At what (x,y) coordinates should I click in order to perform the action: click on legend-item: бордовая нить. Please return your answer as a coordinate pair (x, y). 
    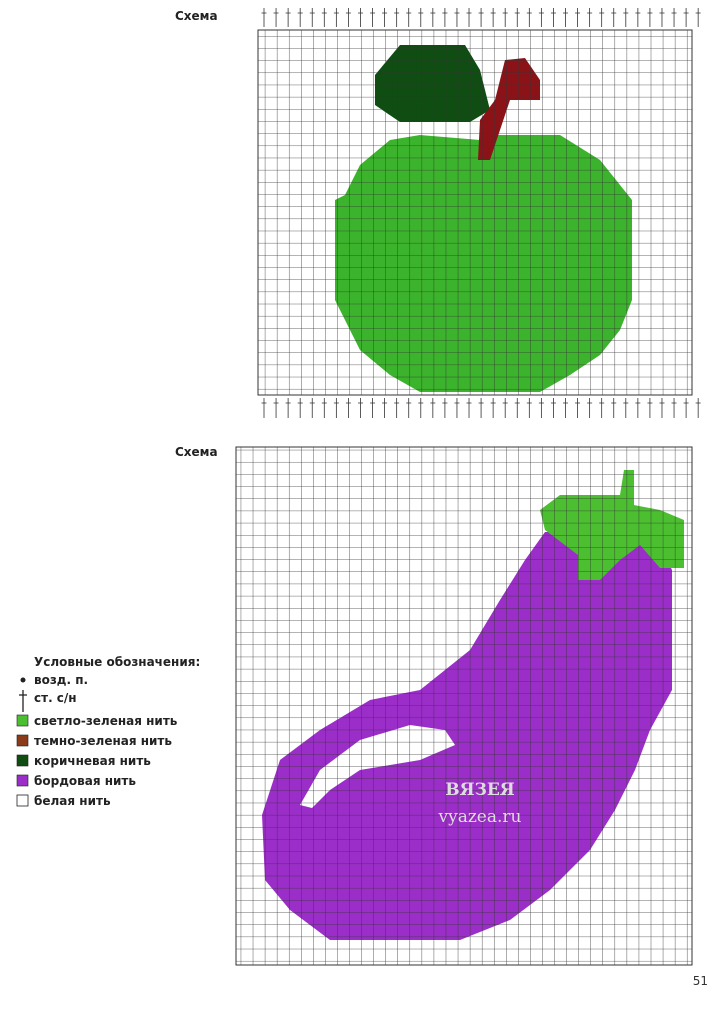
    Looking at the image, I should click on (85, 781).